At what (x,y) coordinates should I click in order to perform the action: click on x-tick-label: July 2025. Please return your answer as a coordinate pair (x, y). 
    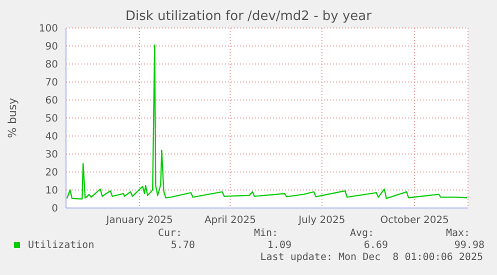
    Looking at the image, I should click on (322, 220).